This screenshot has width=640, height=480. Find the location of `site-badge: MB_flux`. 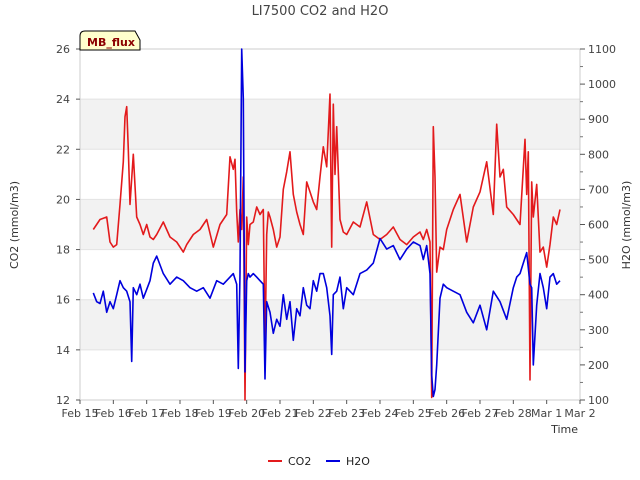

site-badge: MB_flux is located at coordinates (110, 40).